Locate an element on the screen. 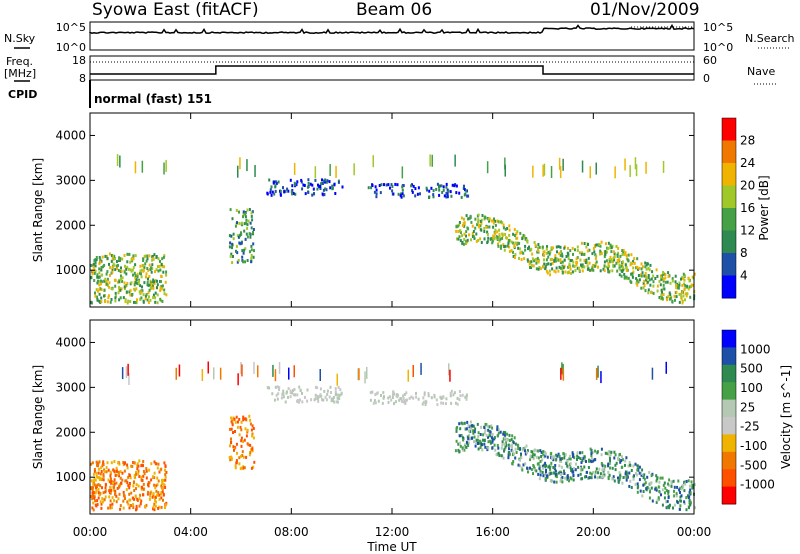  velocity-colorbar-tick: 100 is located at coordinates (751, 388).